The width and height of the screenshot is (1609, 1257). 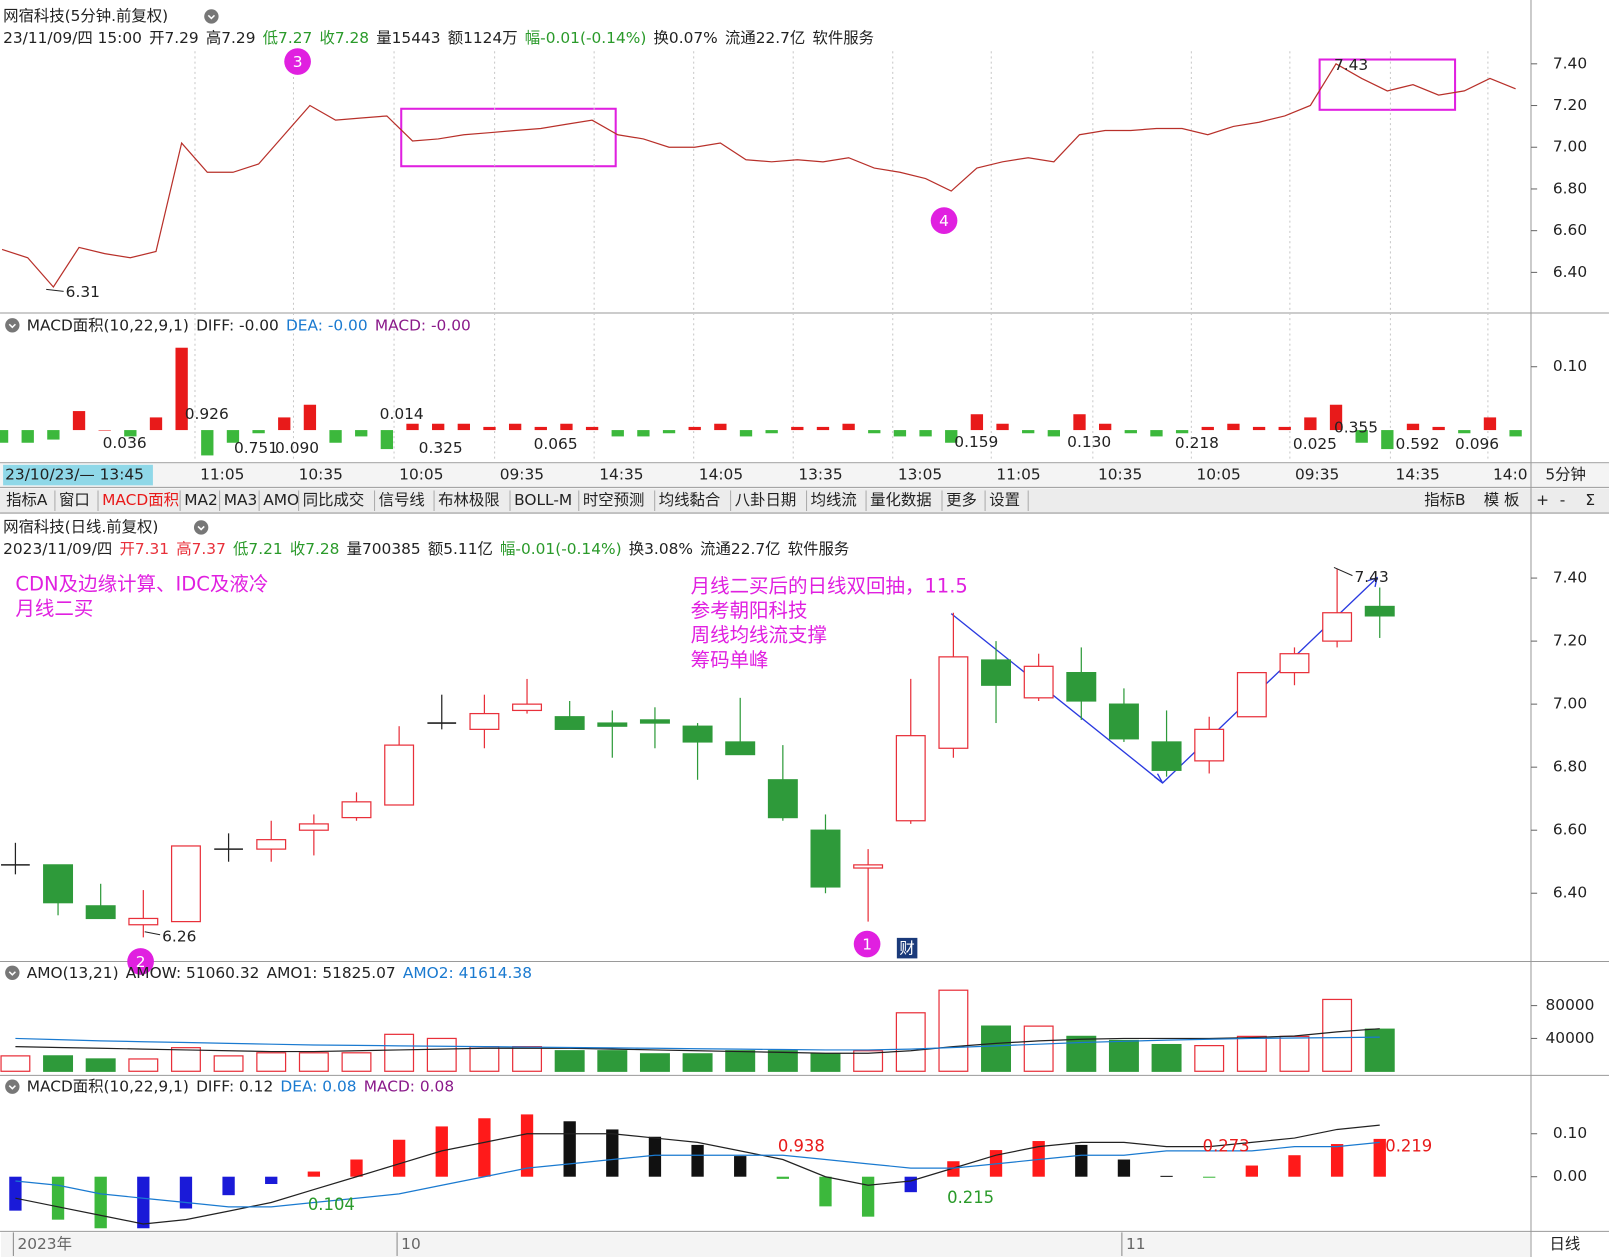 I want to click on toolbar-tab: 布林极限, so click(x=469, y=500).